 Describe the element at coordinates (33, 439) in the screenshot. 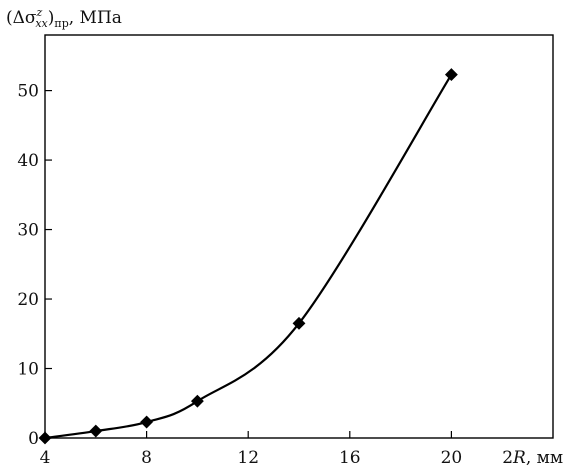

I see `y-tick-label: 0` at that location.